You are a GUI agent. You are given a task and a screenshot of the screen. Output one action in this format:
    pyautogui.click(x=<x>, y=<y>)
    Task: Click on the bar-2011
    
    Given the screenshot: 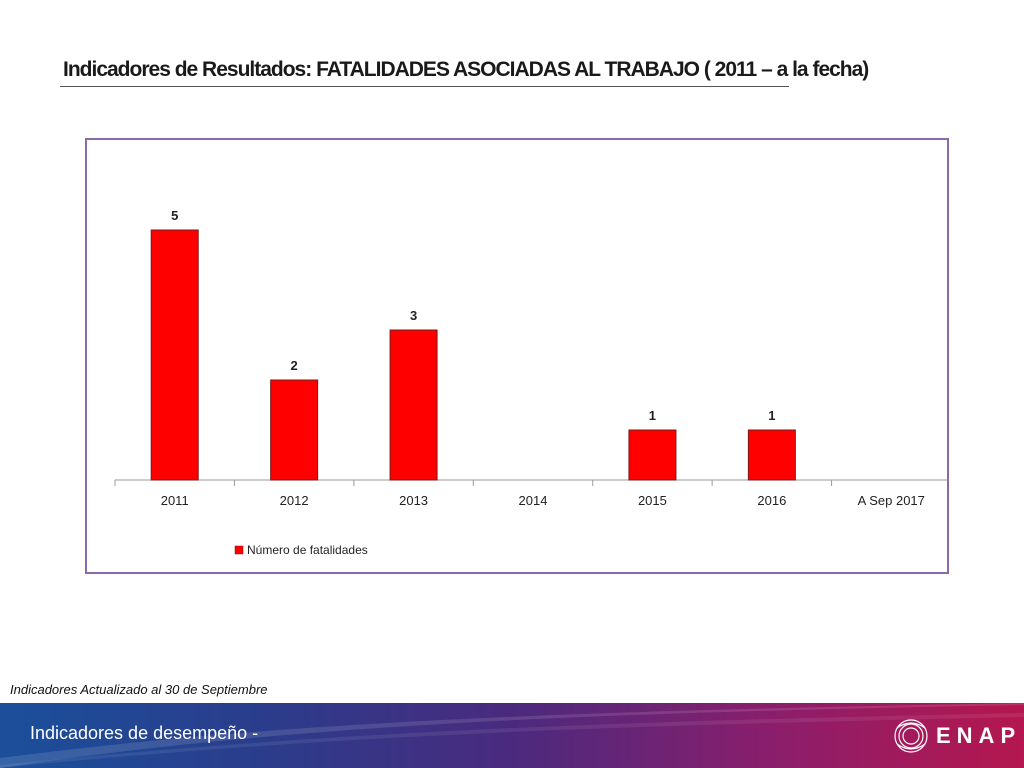 What is the action you would take?
    pyautogui.click(x=174, y=355)
    